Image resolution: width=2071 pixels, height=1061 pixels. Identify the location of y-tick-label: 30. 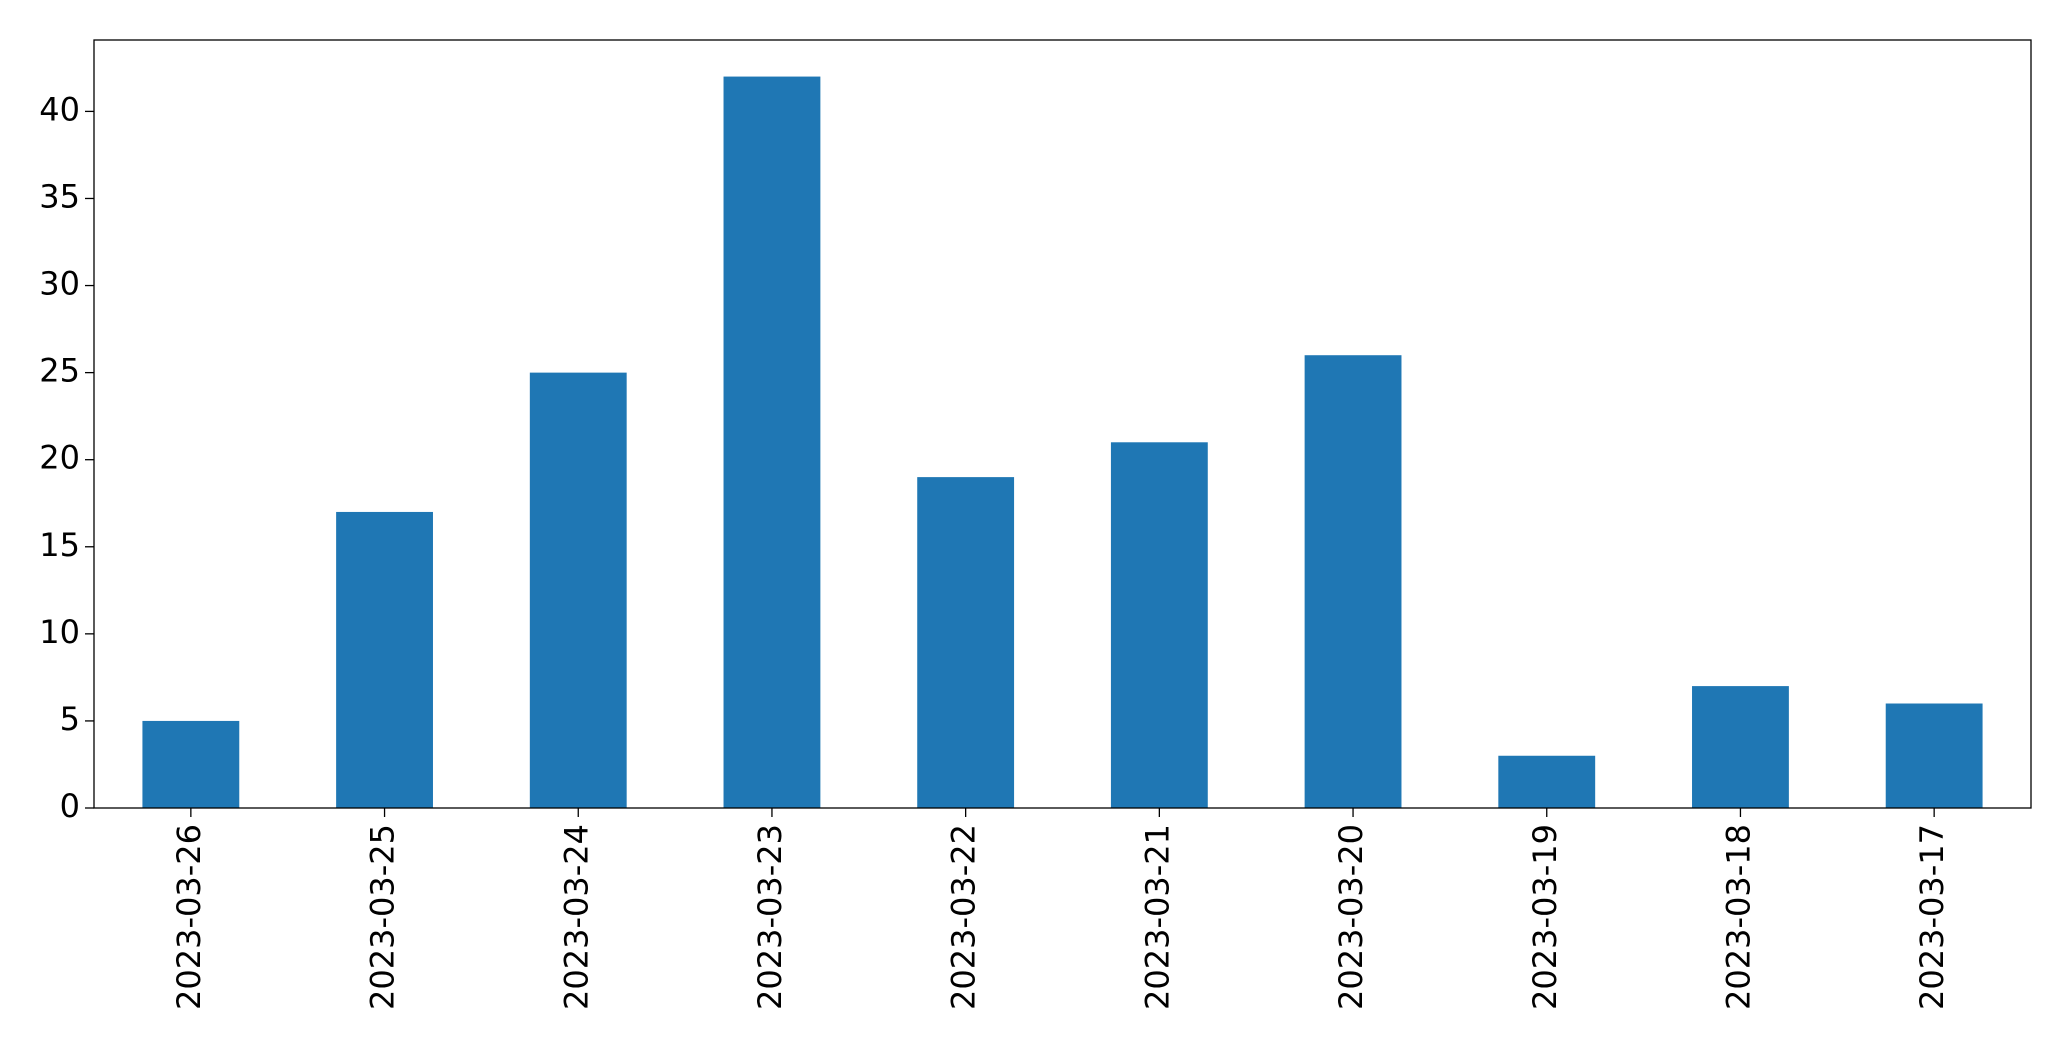
(59, 284).